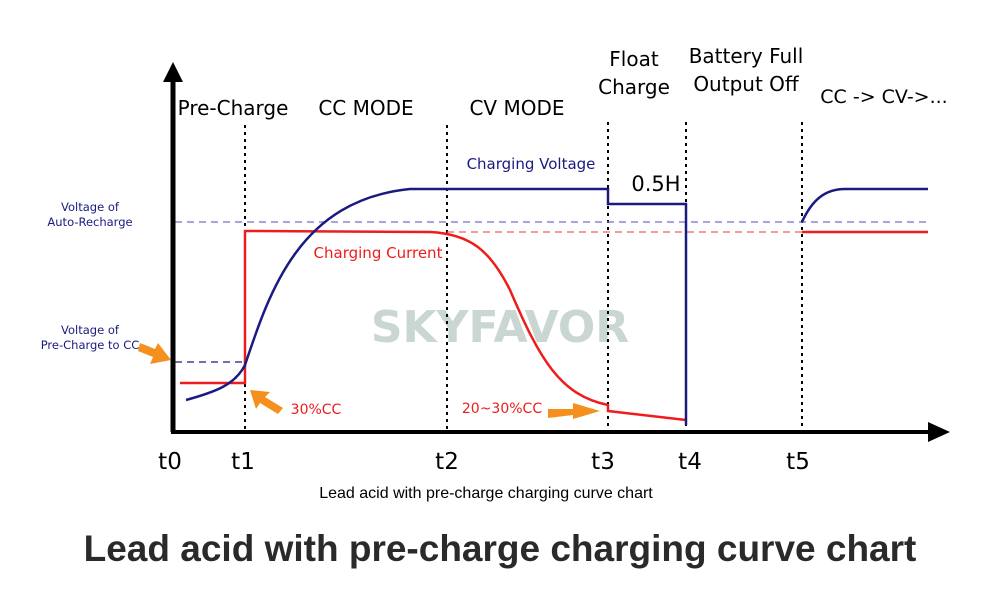  Describe the element at coordinates (369, 381) in the screenshot. I see `annotation-arrows` at that location.